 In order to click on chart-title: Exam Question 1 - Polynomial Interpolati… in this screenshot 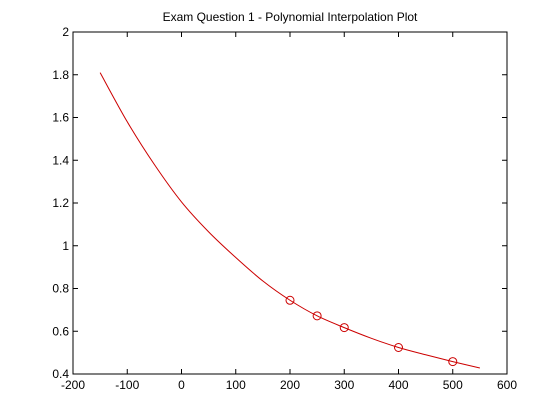, I will do `click(290, 17)`.